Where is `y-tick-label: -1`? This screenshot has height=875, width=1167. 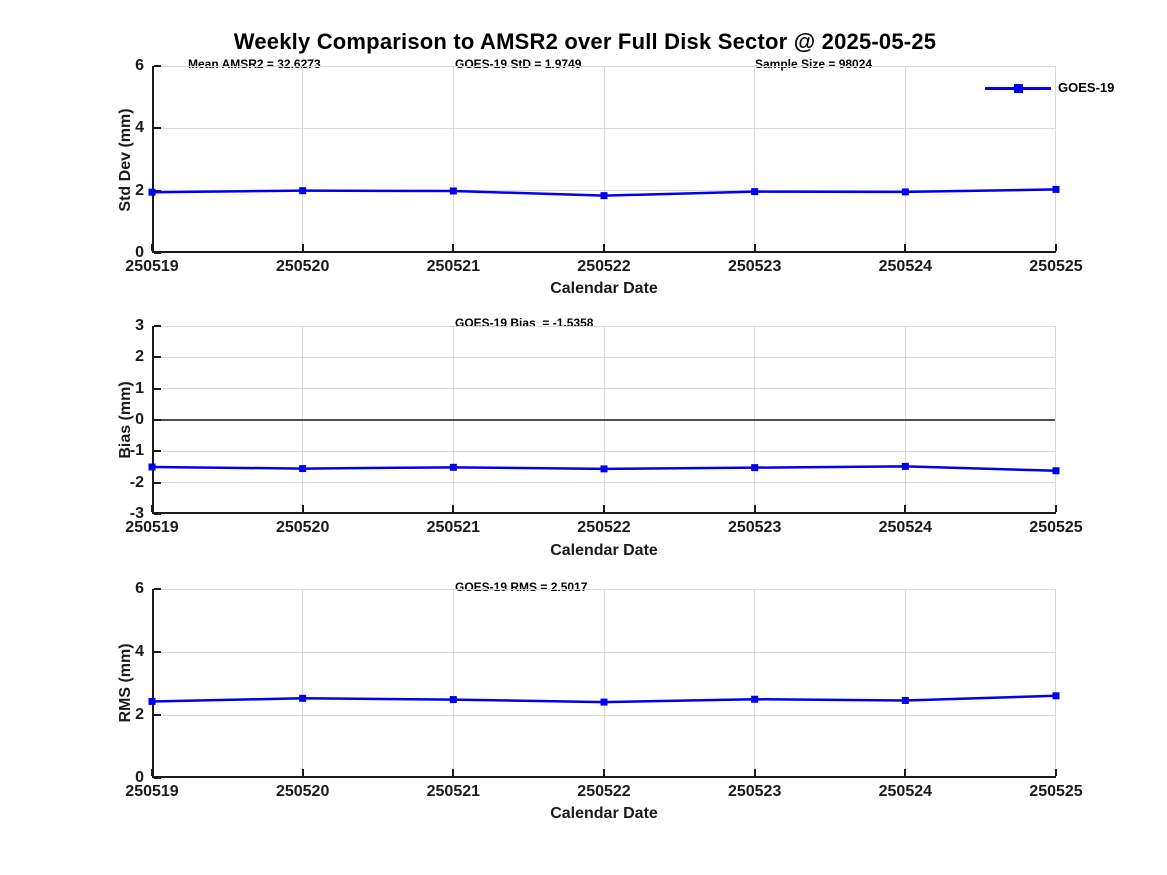
y-tick-label: -1 is located at coordinates (136, 451).